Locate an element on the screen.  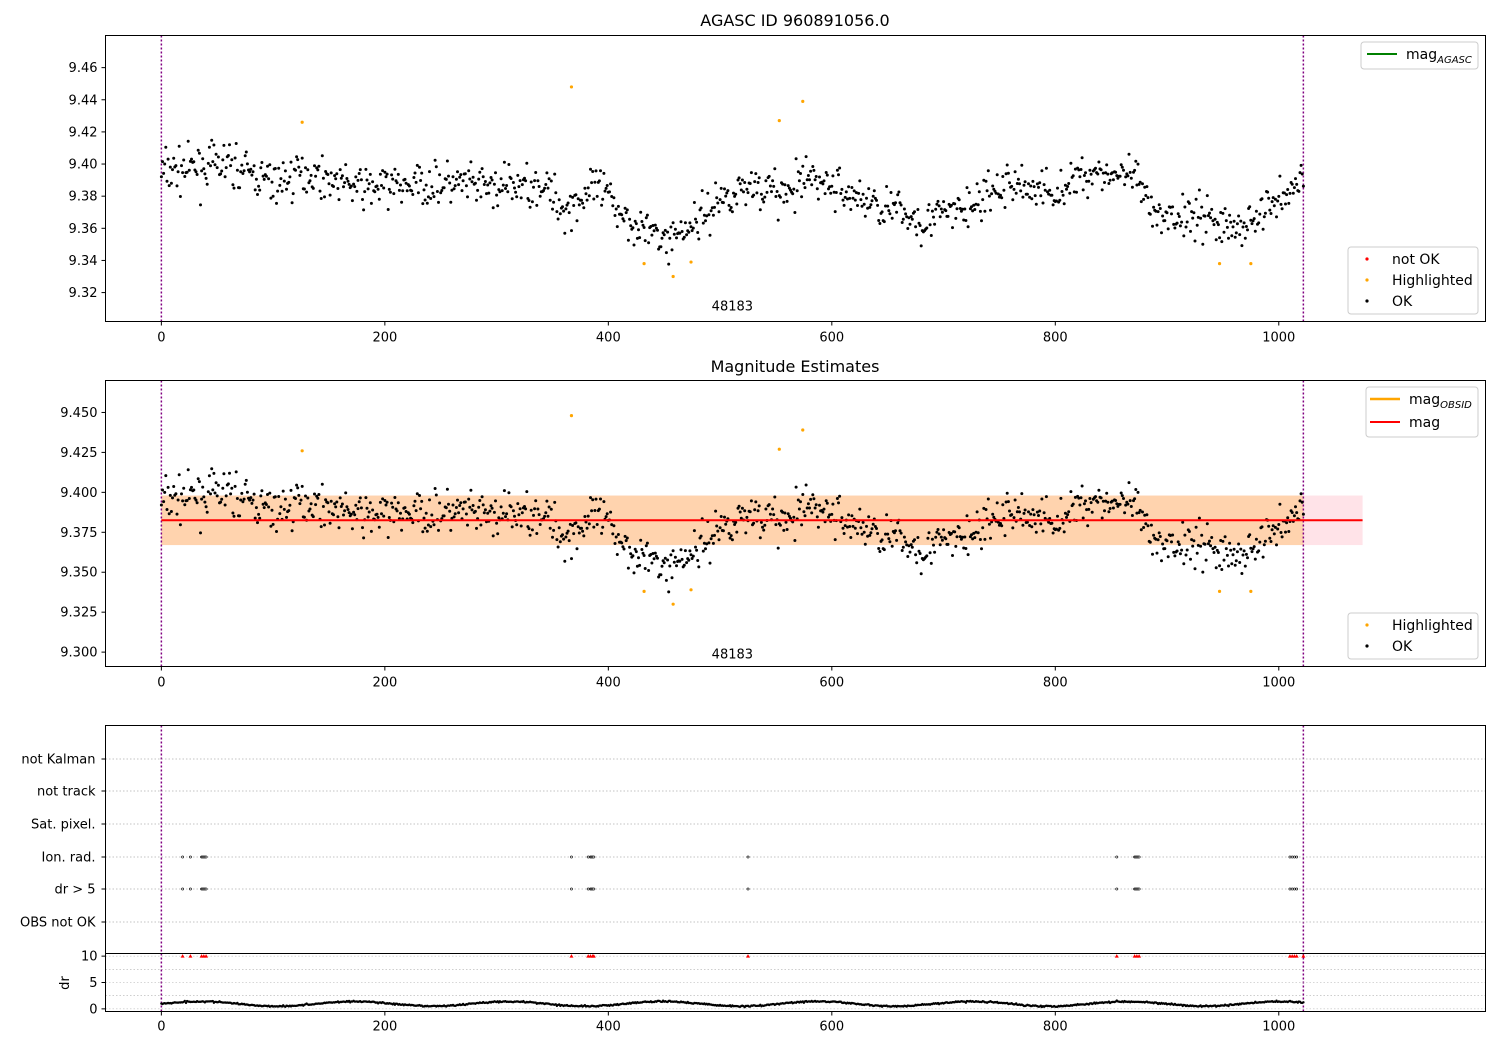
highlighted-marker is located at coordinates (1367, 280).